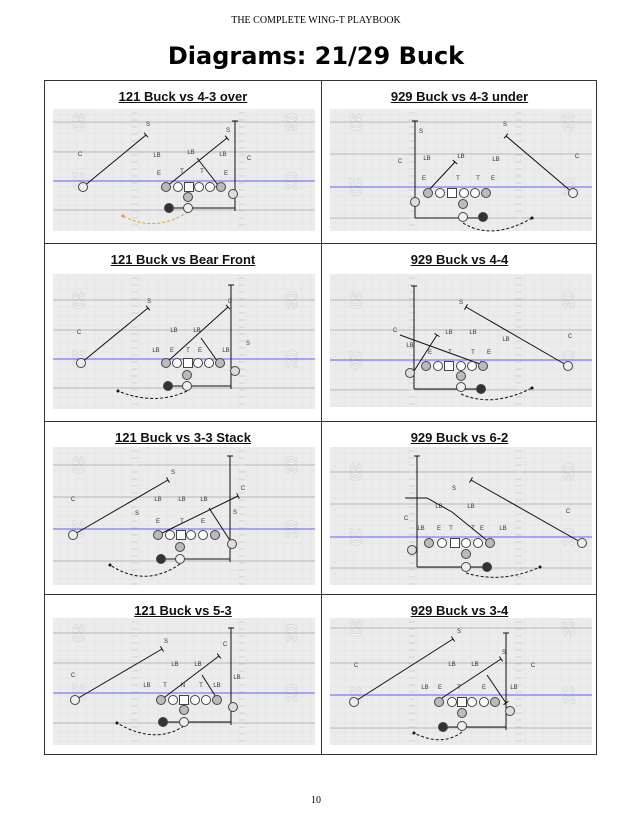 Image resolution: width=632 pixels, height=828 pixels. I want to click on field-diagram: 30302020SCCLBLBLBETELBS, so click(184, 341).